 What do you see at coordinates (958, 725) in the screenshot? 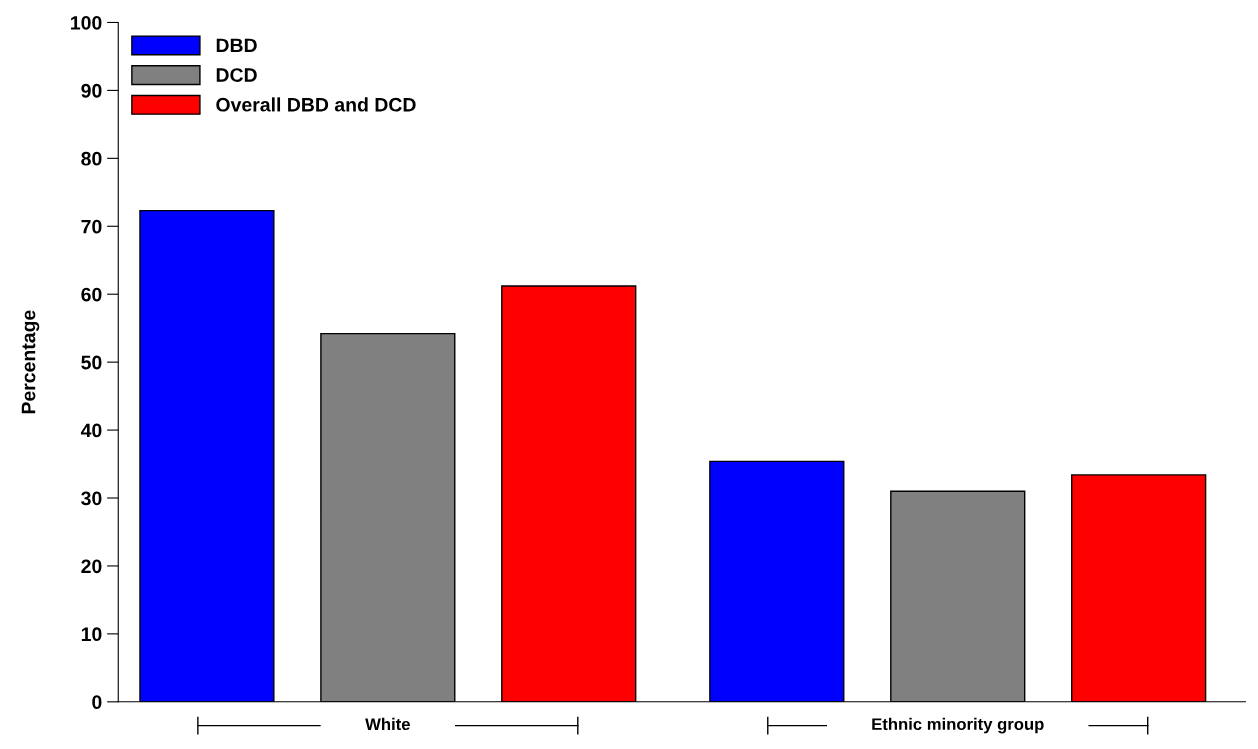
I see `x-tick-label: Ethnic minority group` at bounding box center [958, 725].